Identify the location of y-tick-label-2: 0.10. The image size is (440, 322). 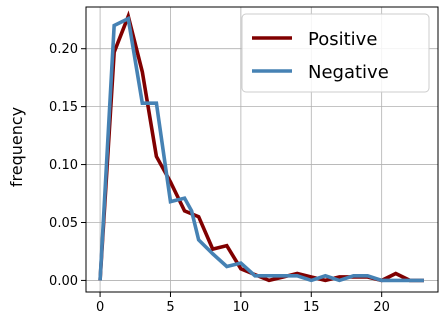
(63, 165).